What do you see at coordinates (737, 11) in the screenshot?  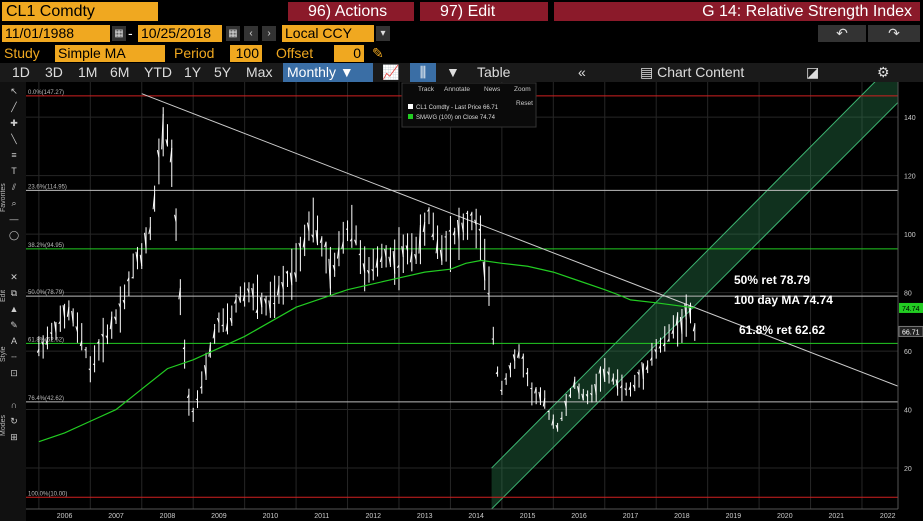 I see `graph-title: G 14: Relative Strength Index` at bounding box center [737, 11].